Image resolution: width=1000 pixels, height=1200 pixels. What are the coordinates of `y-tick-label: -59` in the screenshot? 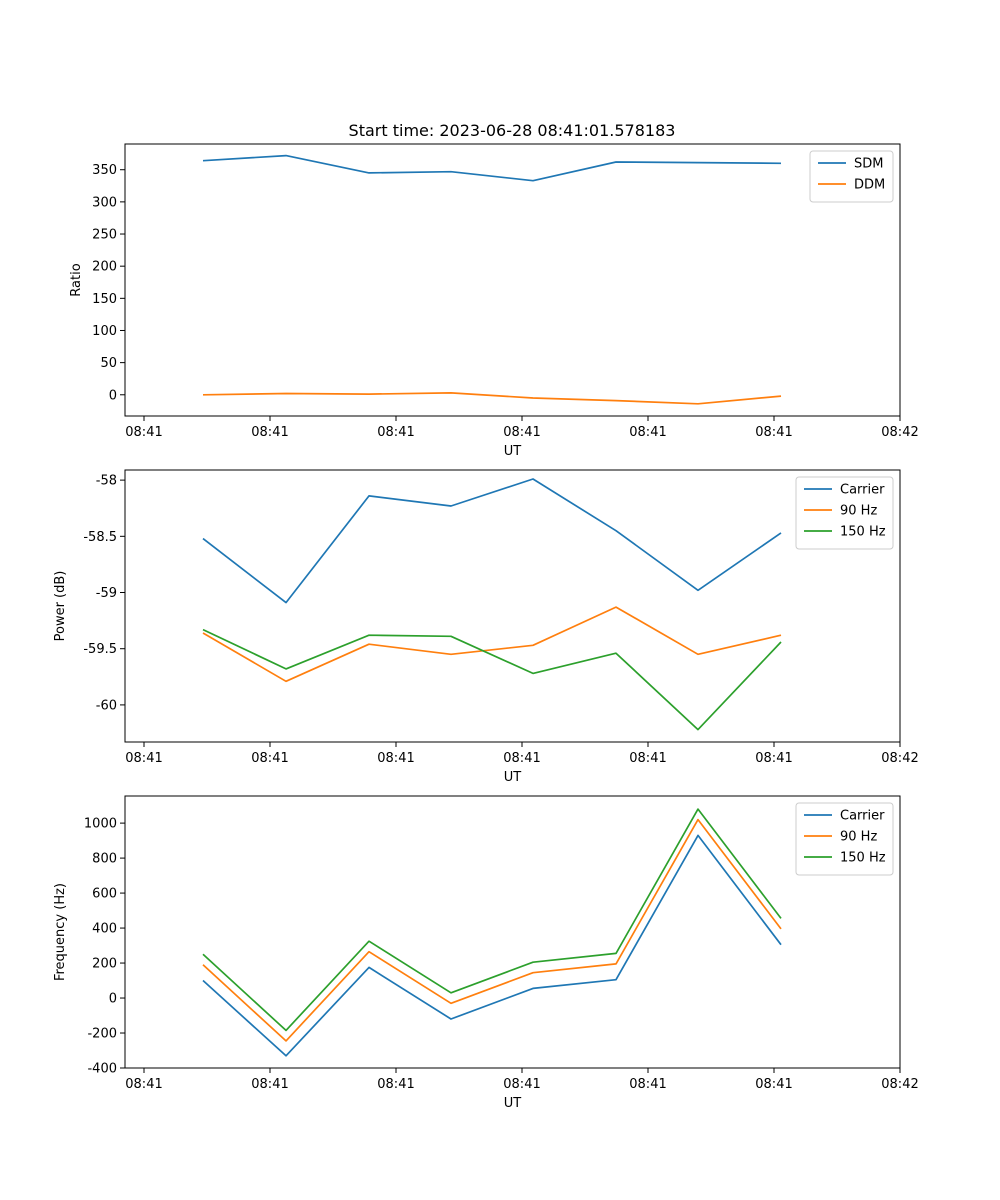 It's located at (106, 593).